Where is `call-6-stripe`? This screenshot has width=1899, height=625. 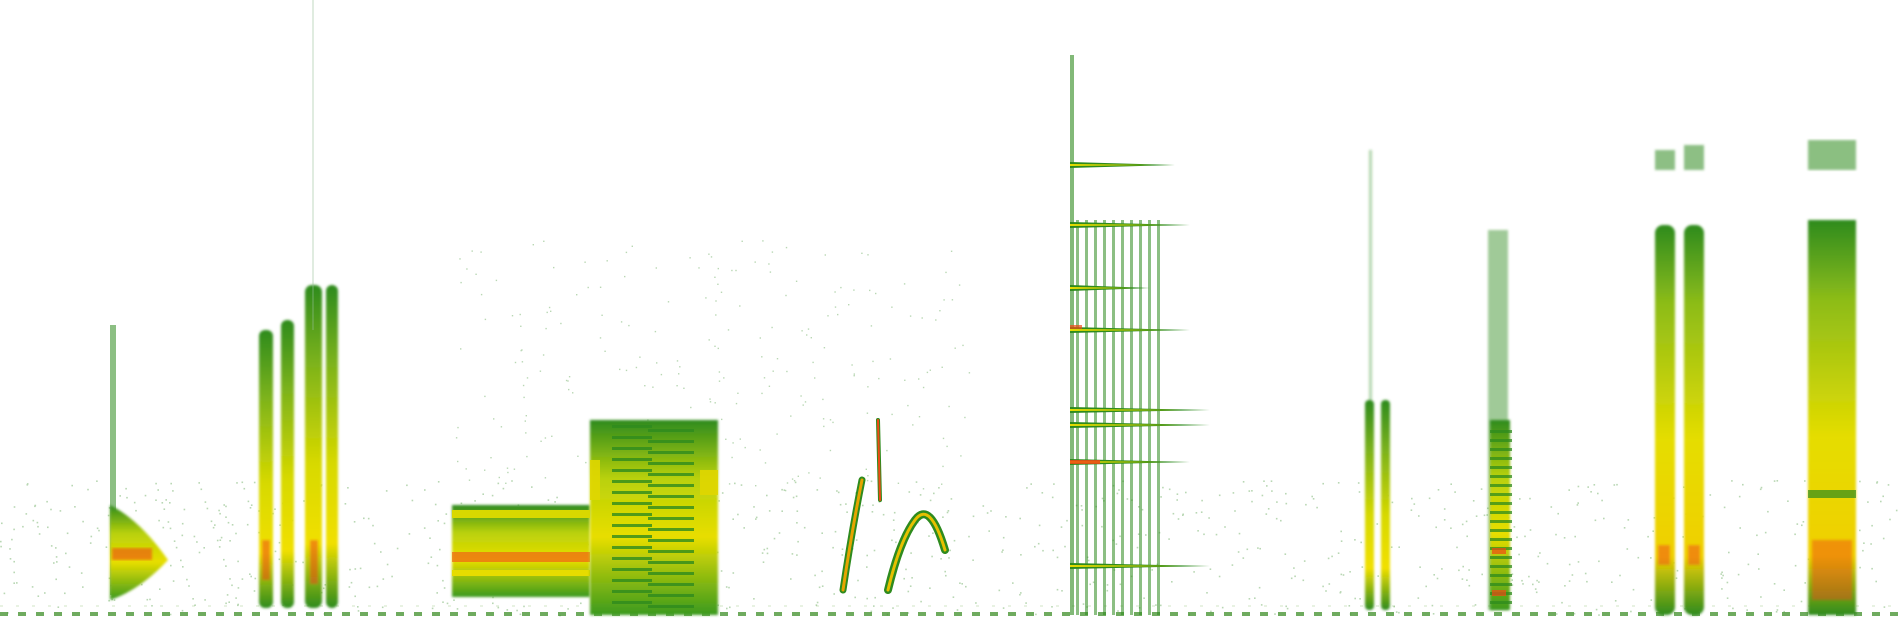
call-6-stripe is located at coordinates (1113, 417).